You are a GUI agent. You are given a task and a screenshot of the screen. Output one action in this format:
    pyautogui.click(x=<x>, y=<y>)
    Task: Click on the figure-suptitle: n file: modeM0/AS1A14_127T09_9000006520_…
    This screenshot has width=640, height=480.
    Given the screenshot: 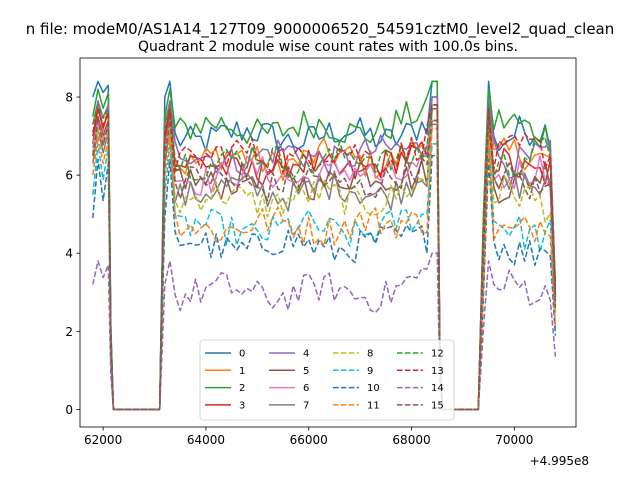 What is the action you would take?
    pyautogui.click(x=320, y=29)
    